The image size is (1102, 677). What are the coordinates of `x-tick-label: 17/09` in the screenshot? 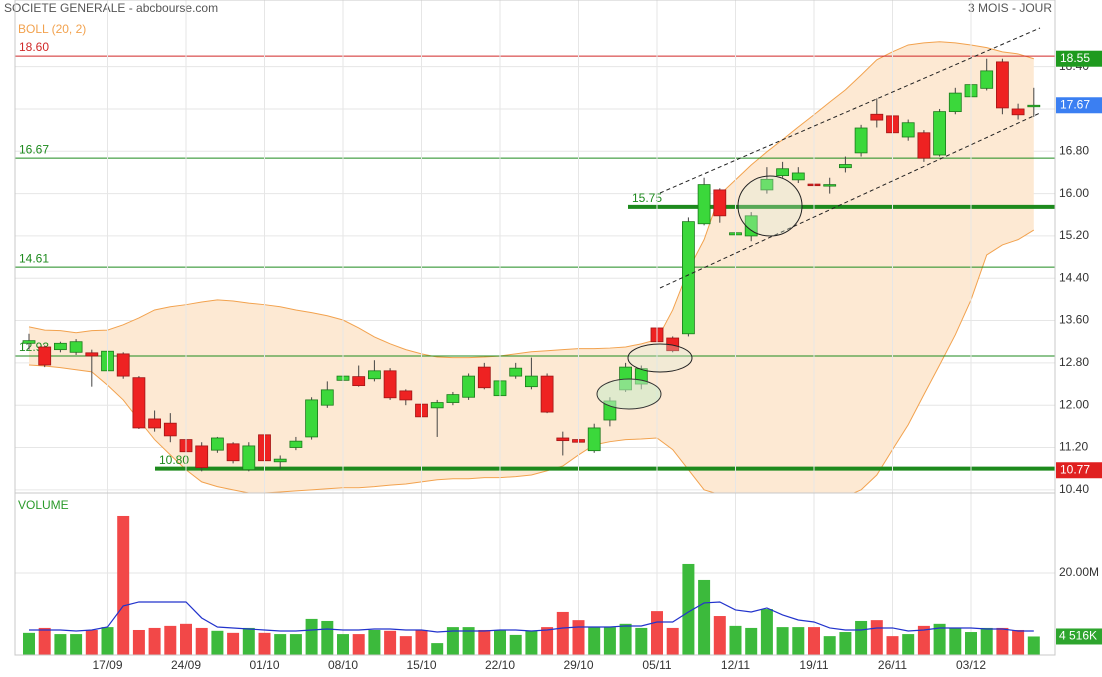 It's located at (107, 665).